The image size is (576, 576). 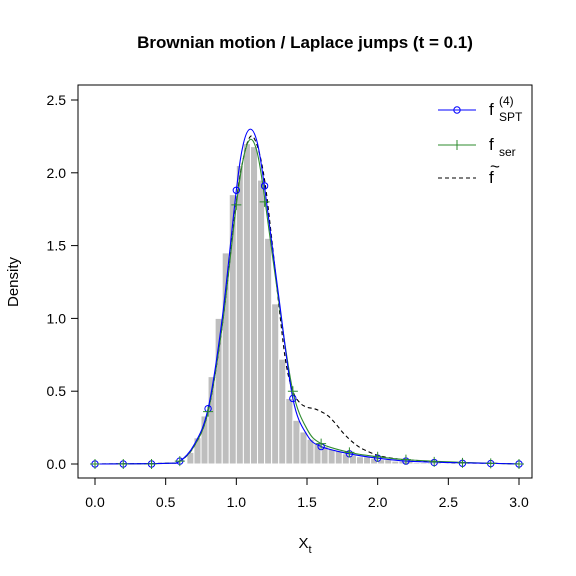 I want to click on x-tick-label: 0.5, so click(x=166, y=502).